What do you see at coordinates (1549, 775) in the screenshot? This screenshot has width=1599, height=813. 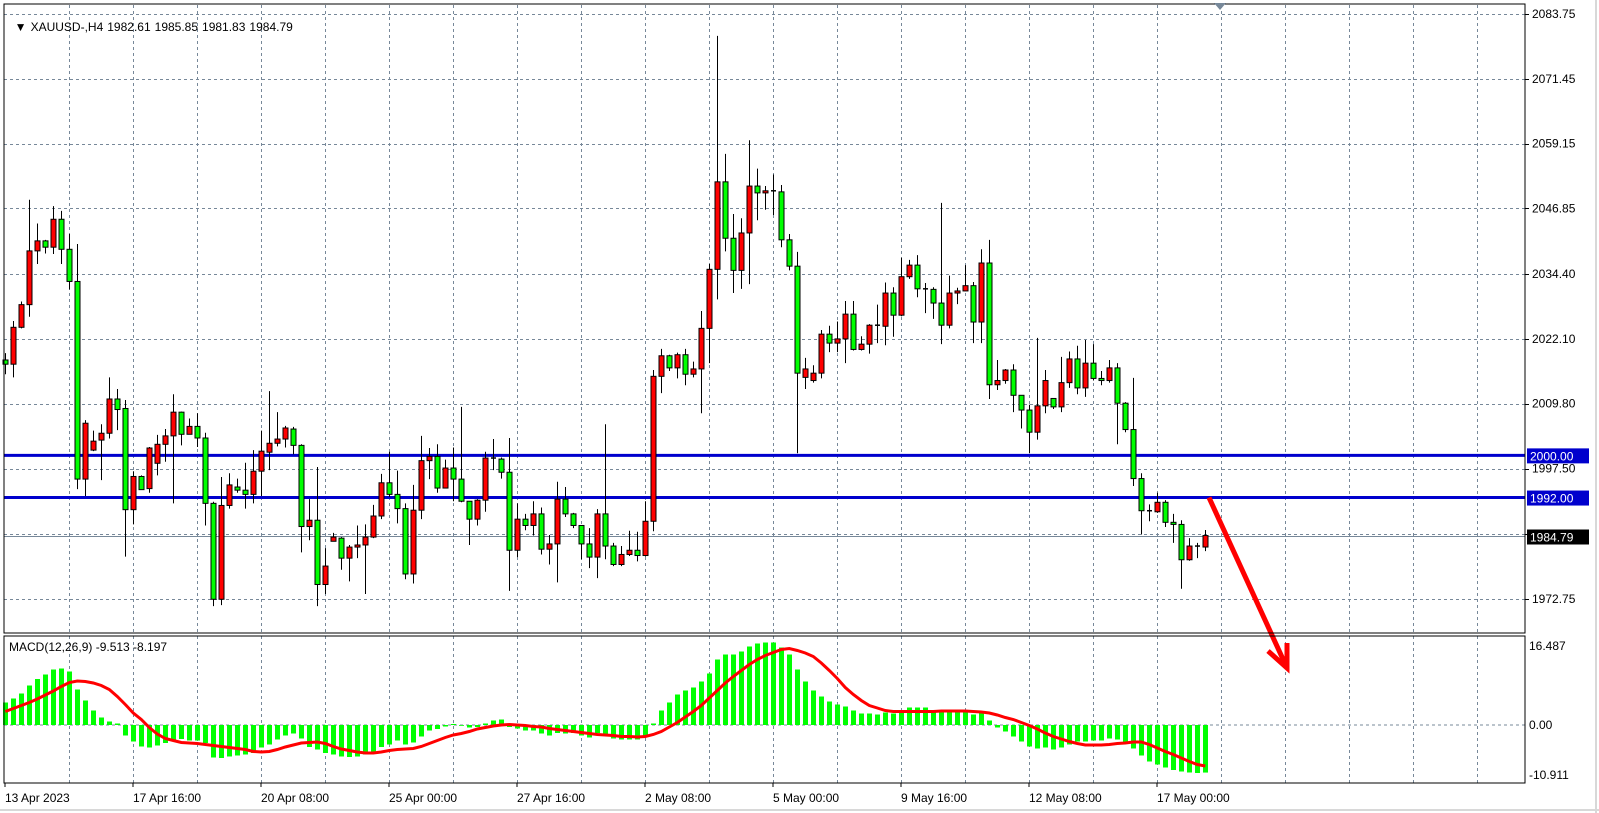 I see `macd-axis-label: -10.911` at bounding box center [1549, 775].